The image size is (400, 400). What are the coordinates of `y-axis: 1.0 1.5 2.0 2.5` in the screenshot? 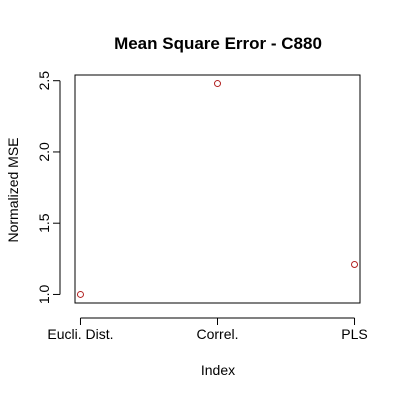 It's located at (48, 188).